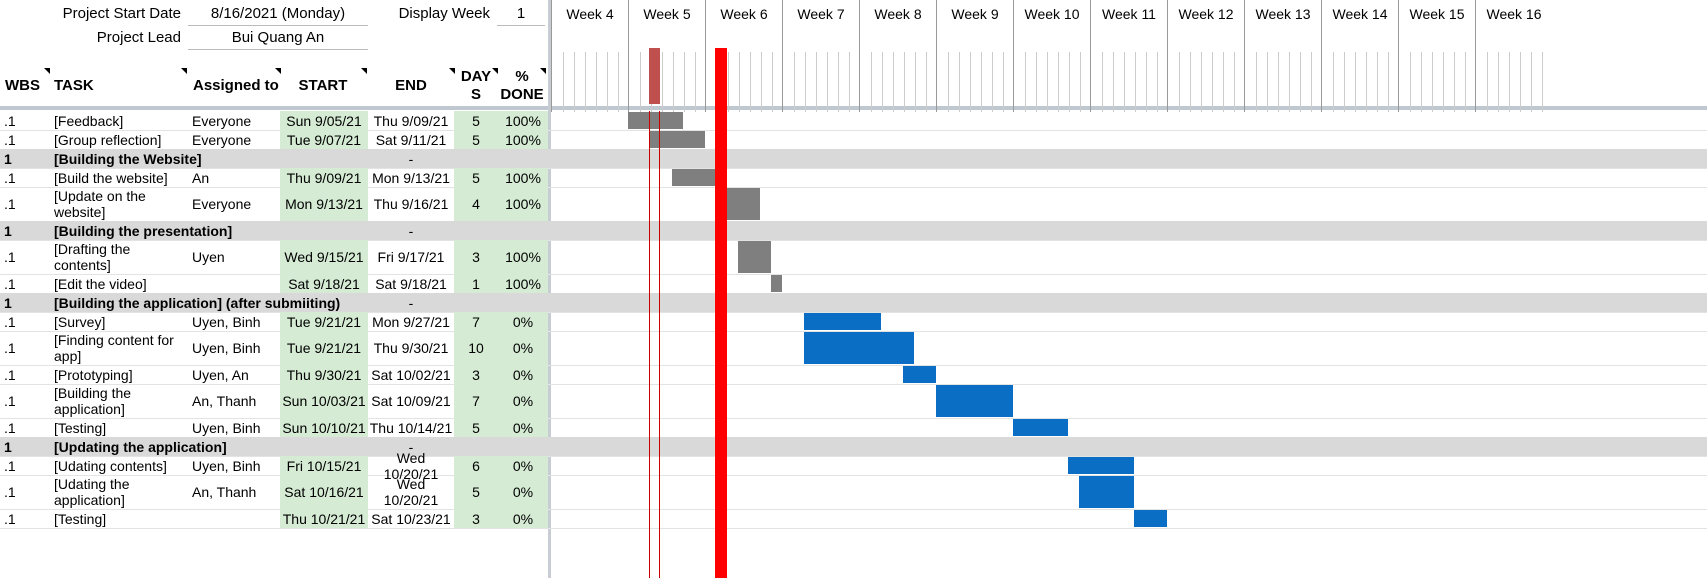  I want to click on cell-end: Mon 9/27/21, so click(411, 321).